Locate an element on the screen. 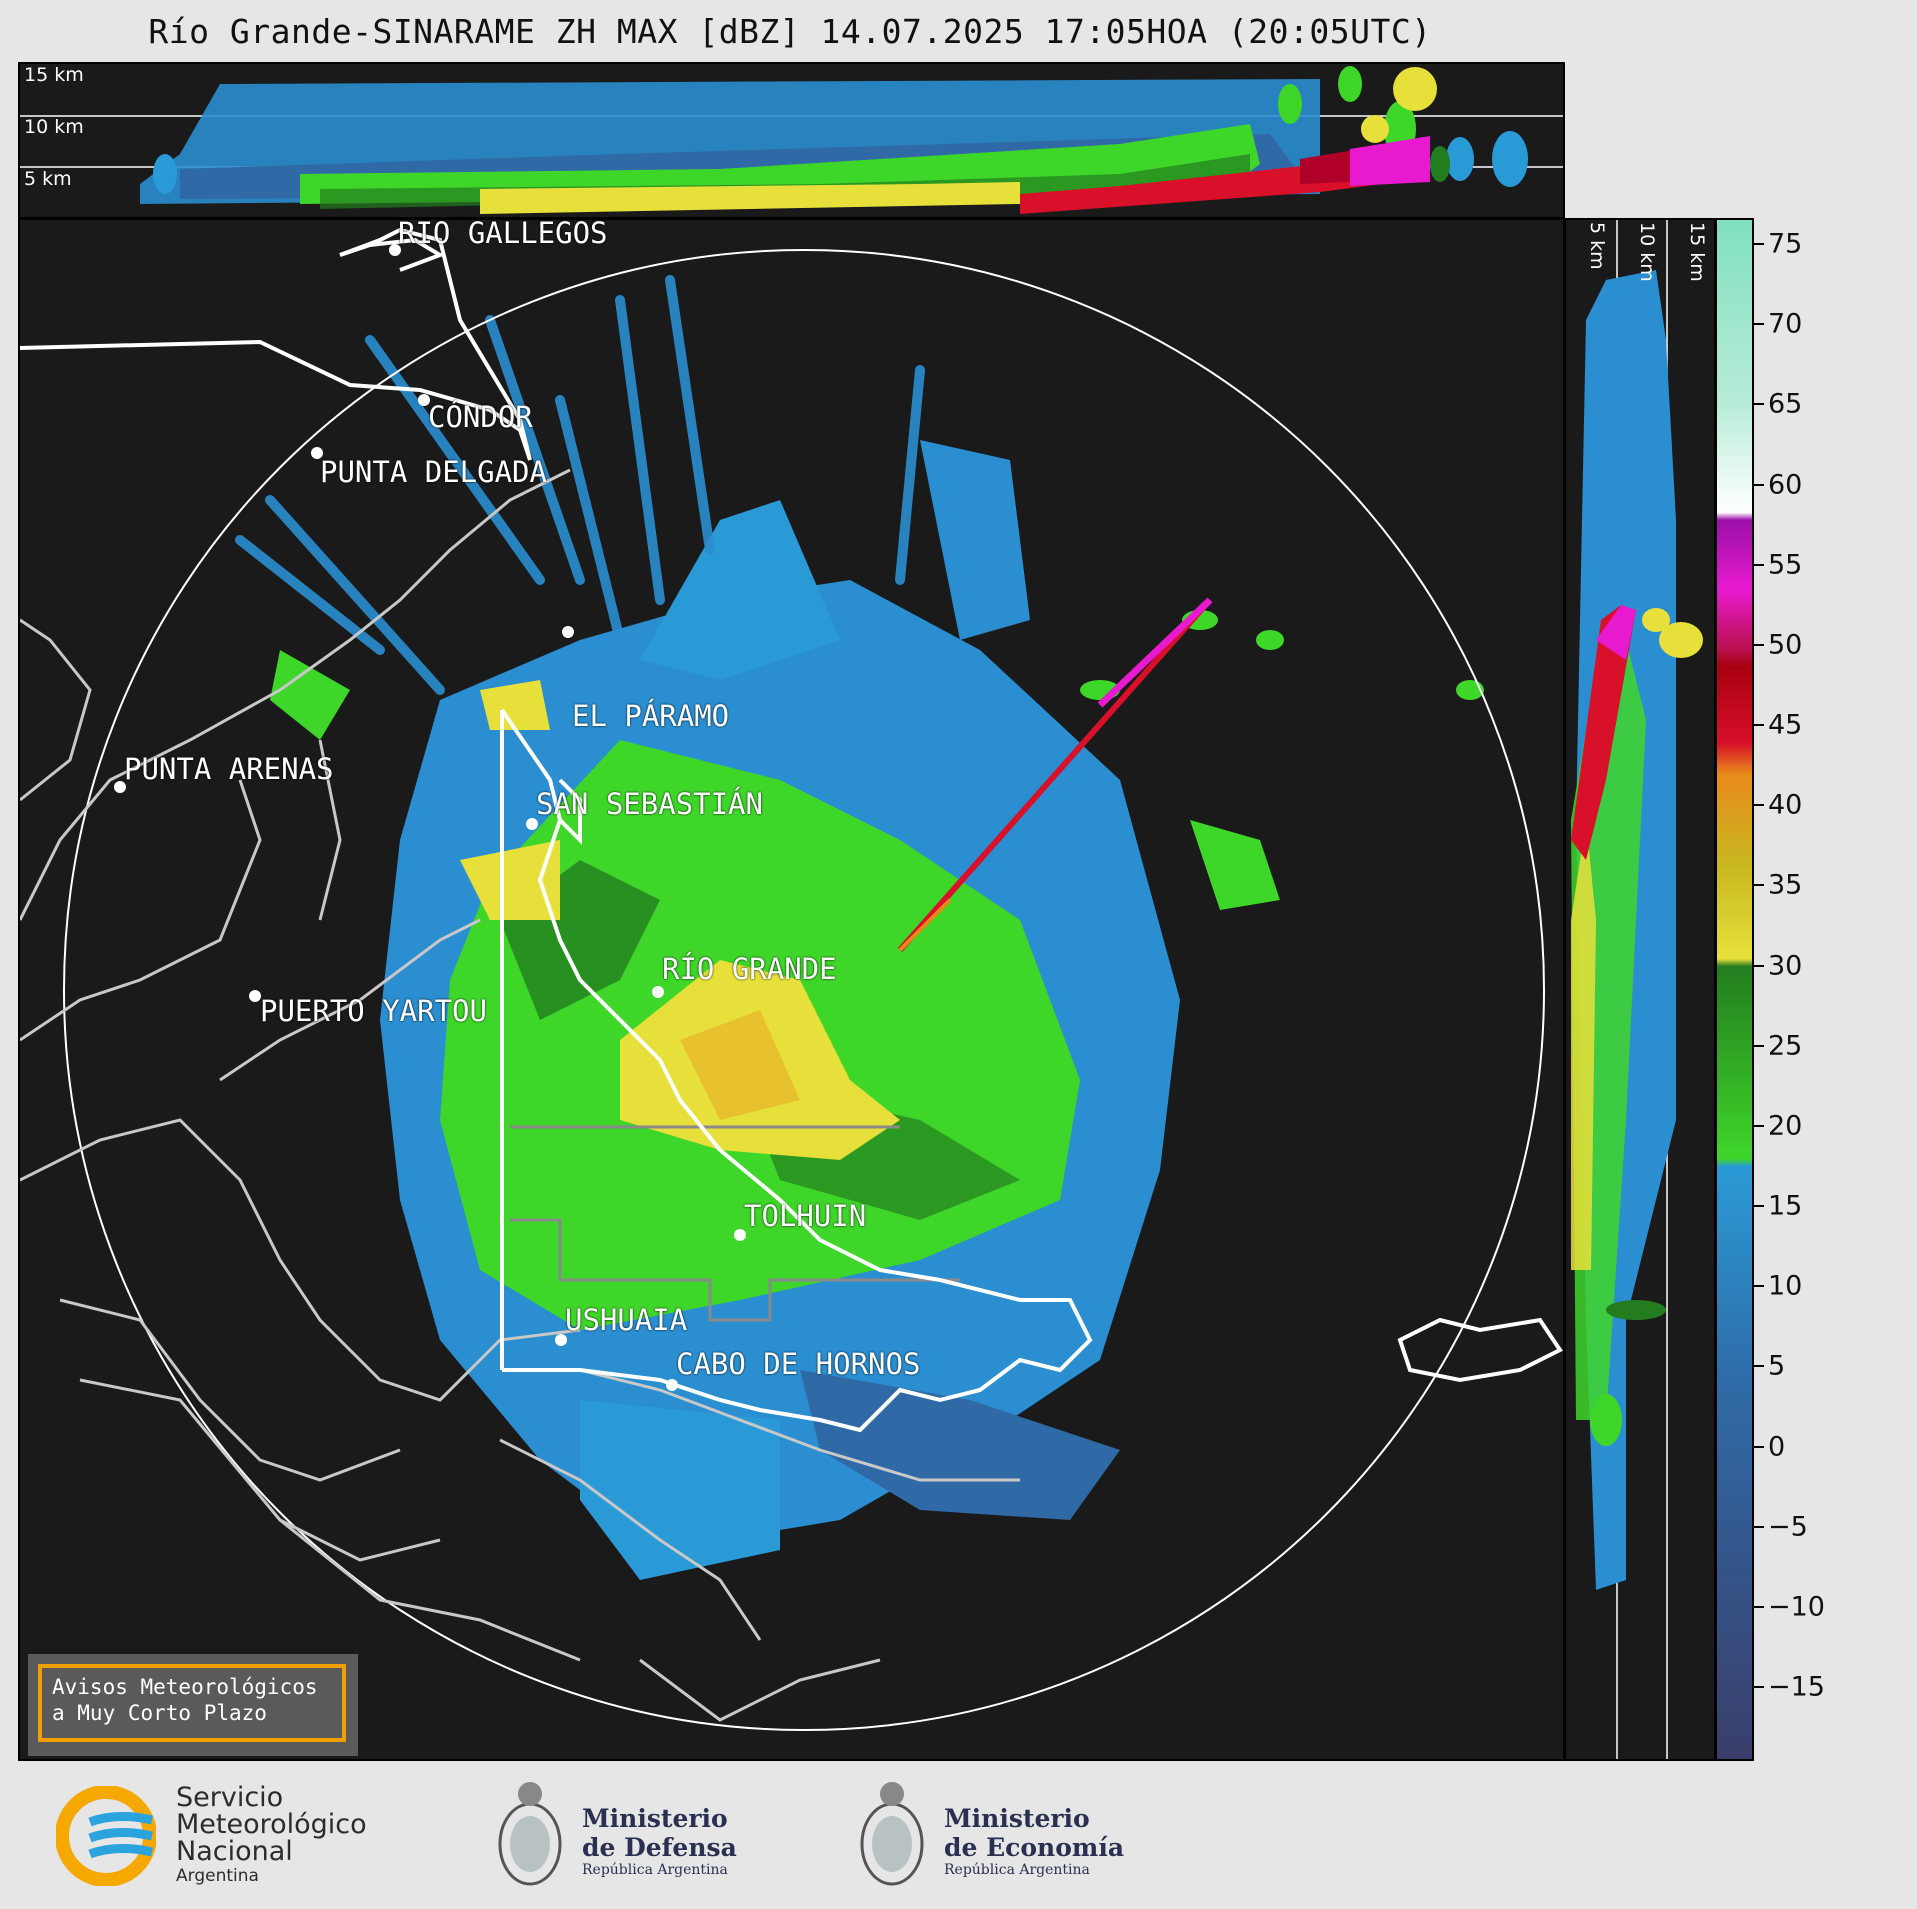 The width and height of the screenshot is (1917, 1909). defensa-line-1: Ministerio is located at coordinates (655, 1818).